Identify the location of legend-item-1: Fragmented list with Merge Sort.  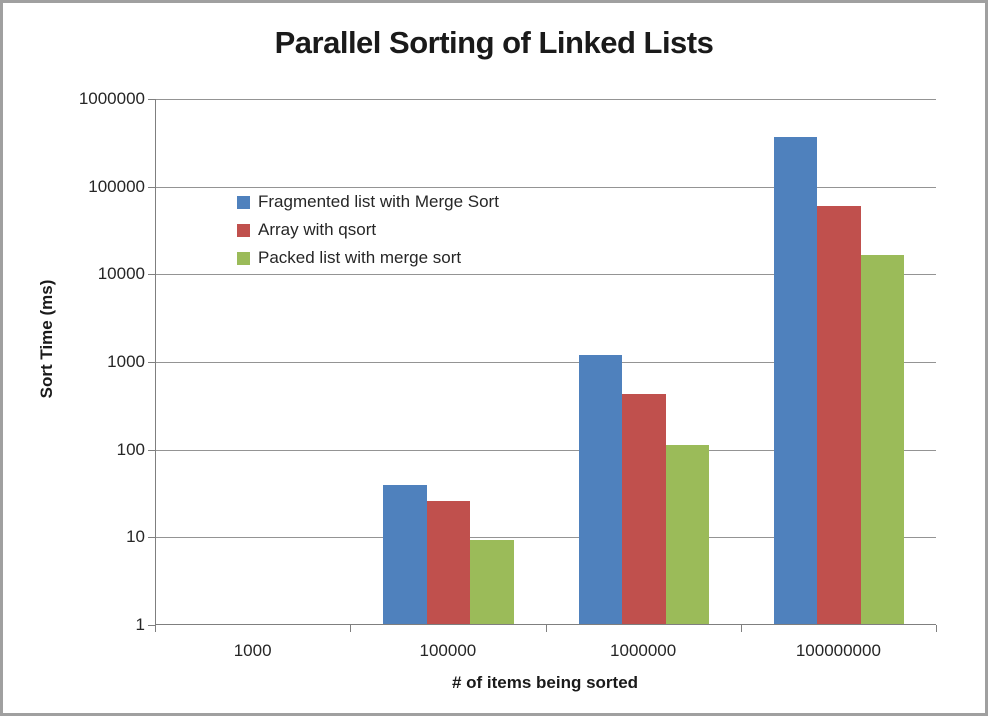
(368, 202).